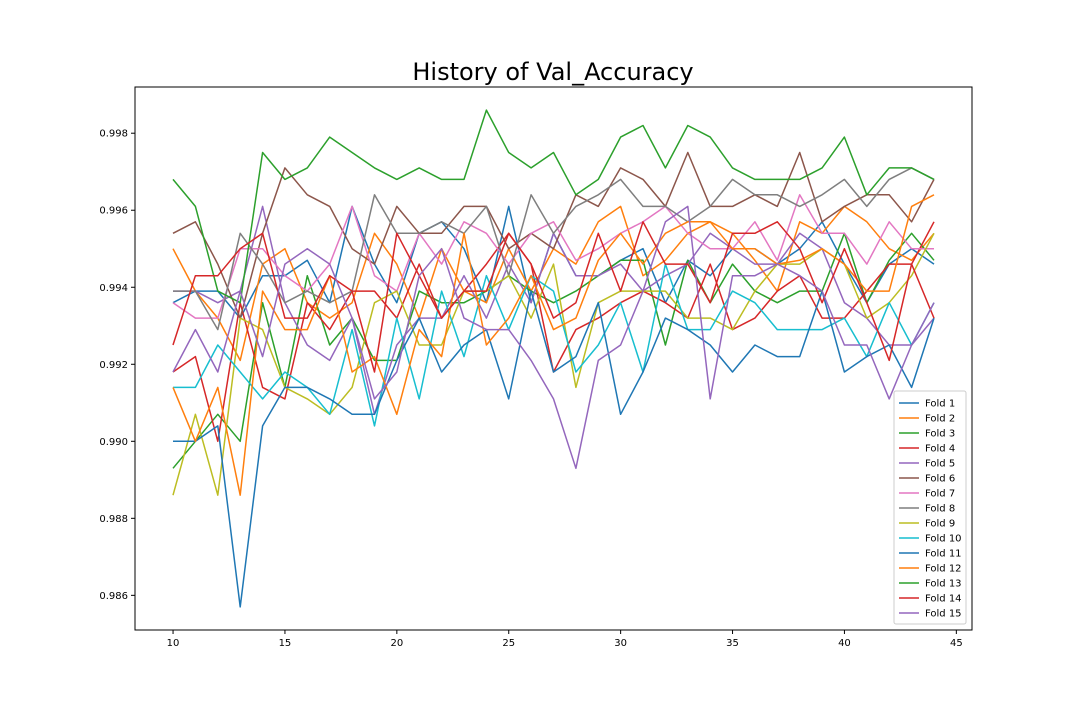 The image size is (1080, 720). Describe the element at coordinates (113, 365) in the screenshot. I see `y-tick-label: 0.992` at that location.